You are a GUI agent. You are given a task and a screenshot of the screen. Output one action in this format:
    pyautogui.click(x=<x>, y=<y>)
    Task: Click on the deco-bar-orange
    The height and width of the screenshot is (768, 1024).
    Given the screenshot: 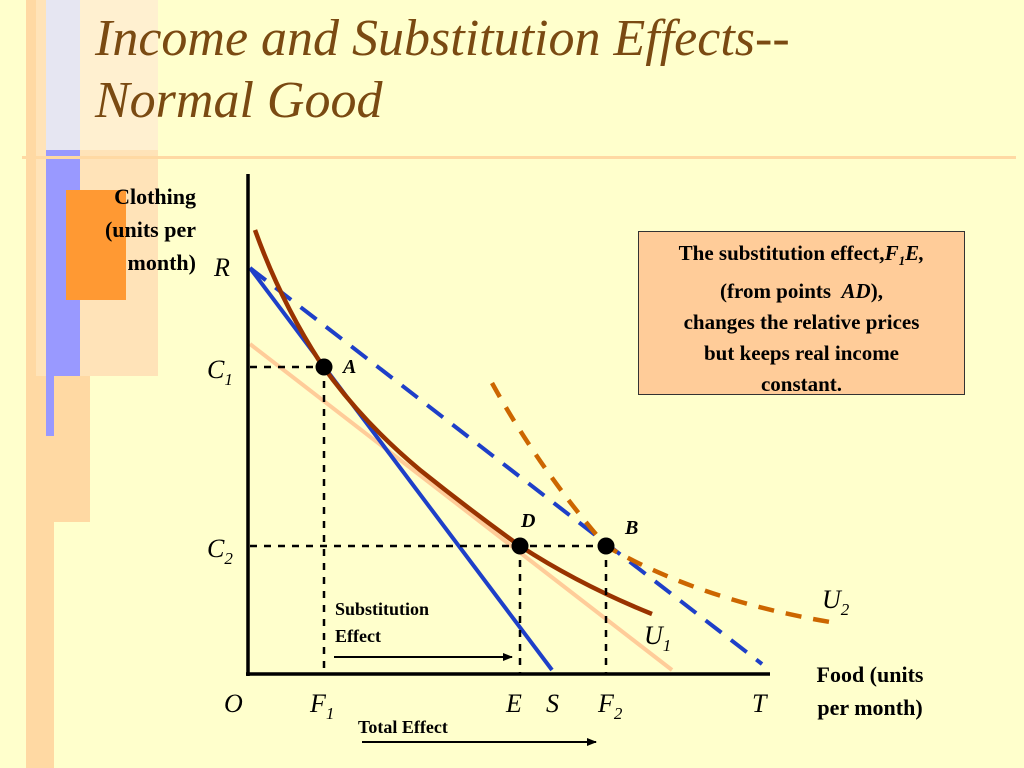 What is the action you would take?
    pyautogui.click(x=96, y=245)
    